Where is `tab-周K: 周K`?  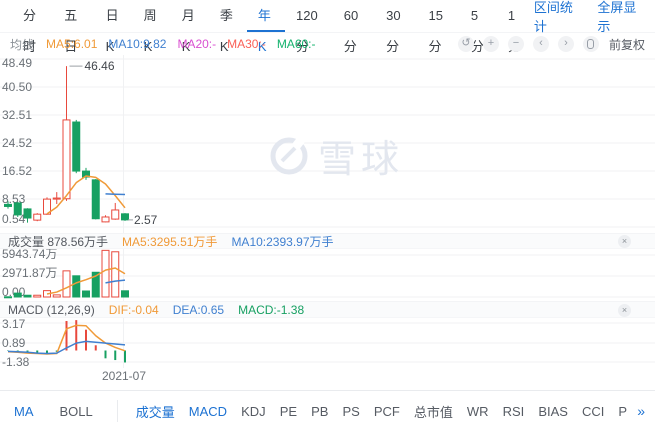
tab-周K: 周K is located at coordinates (150, 31).